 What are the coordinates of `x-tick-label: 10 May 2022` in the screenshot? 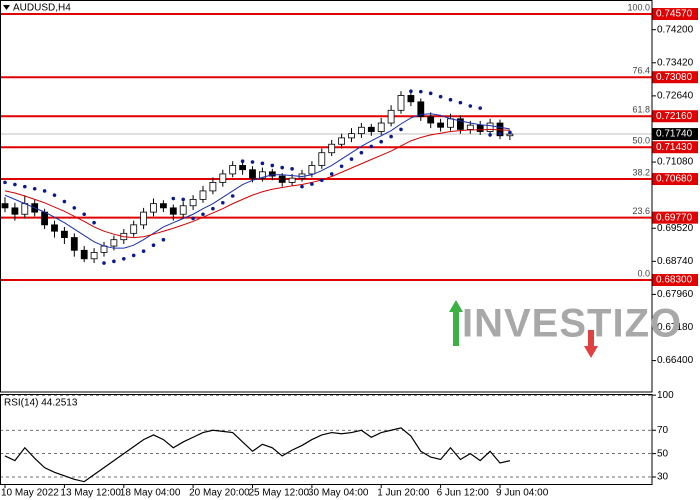 It's located at (30, 493).